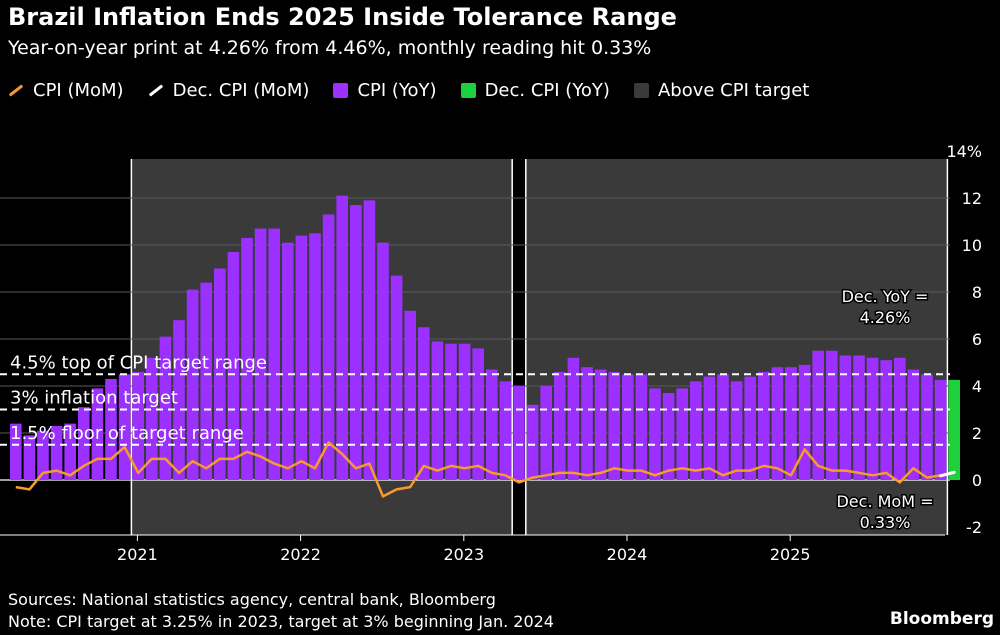  Describe the element at coordinates (974, 527) in the screenshot. I see `y-tick-label: -2` at that location.